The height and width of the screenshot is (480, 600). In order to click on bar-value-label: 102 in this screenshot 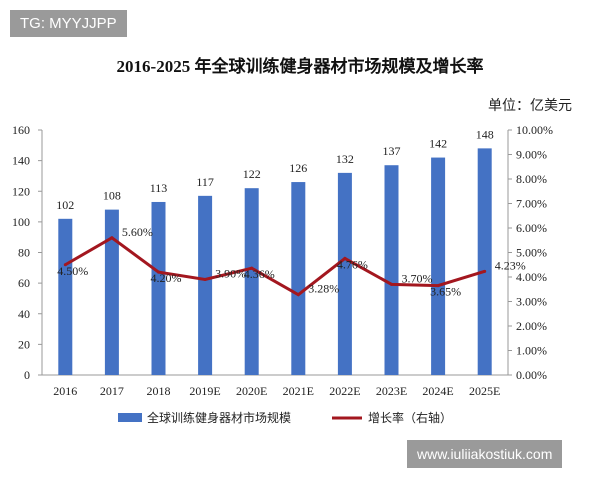, I will do `click(65, 205)`.